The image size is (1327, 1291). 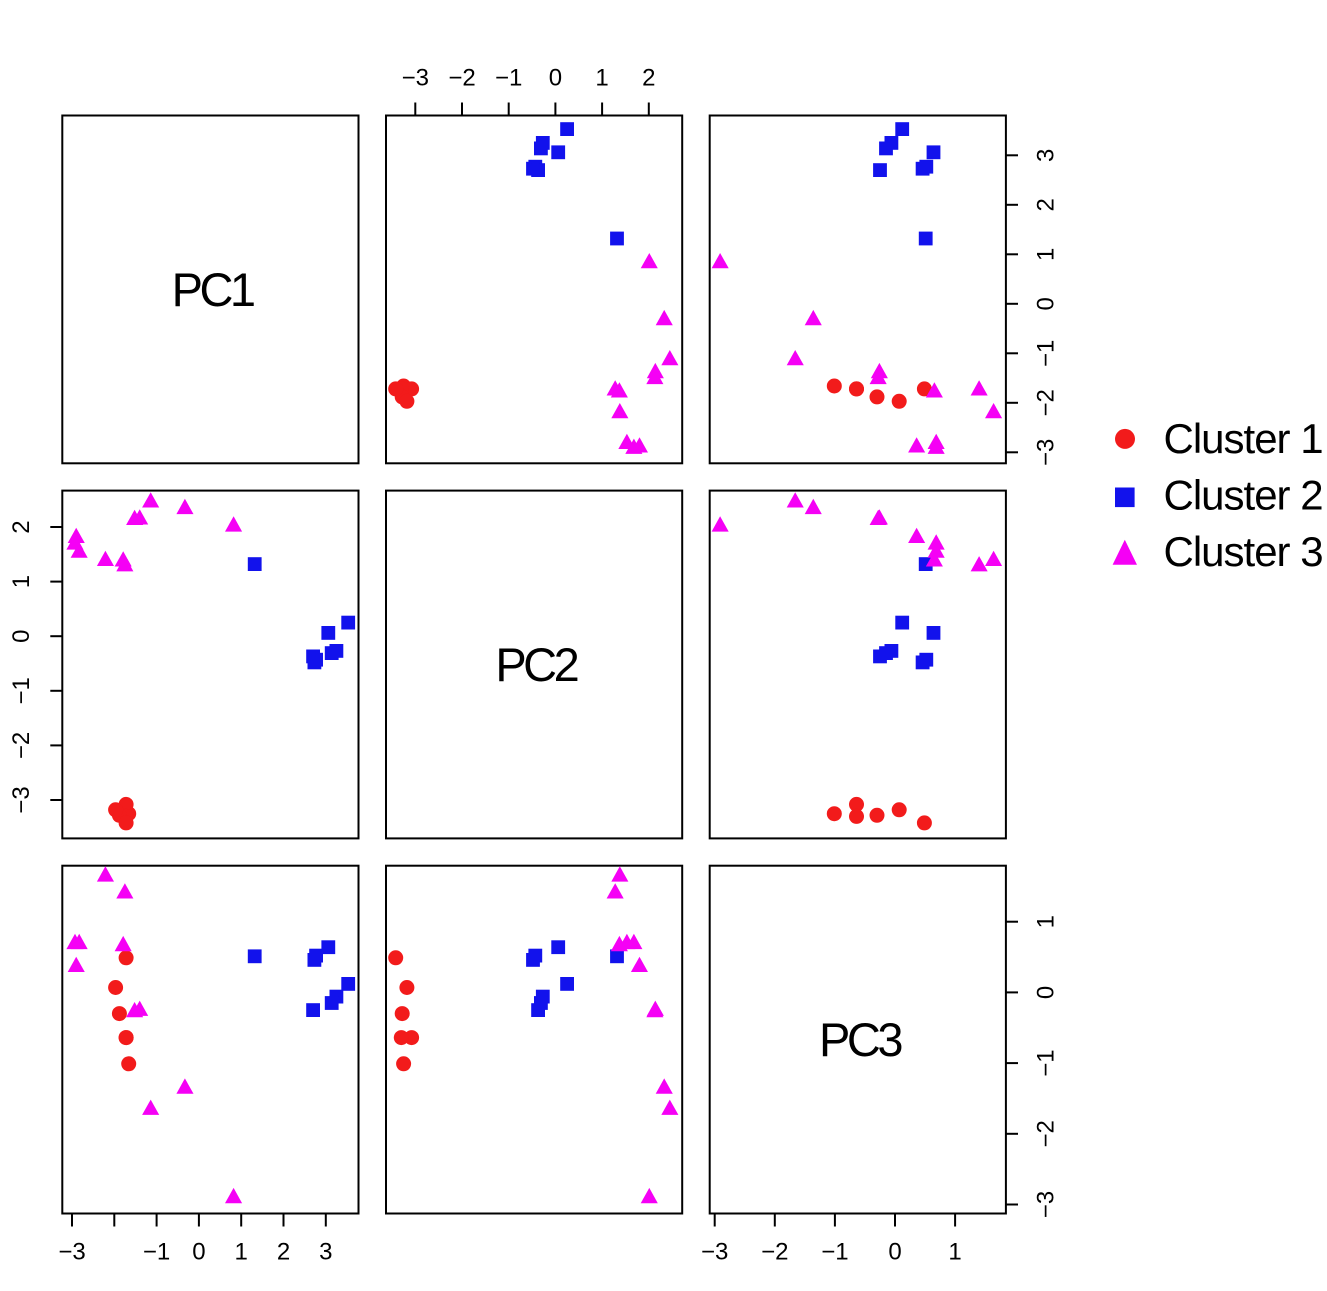 I want to click on svg-text: Cluster 3, so click(x=1243, y=551).